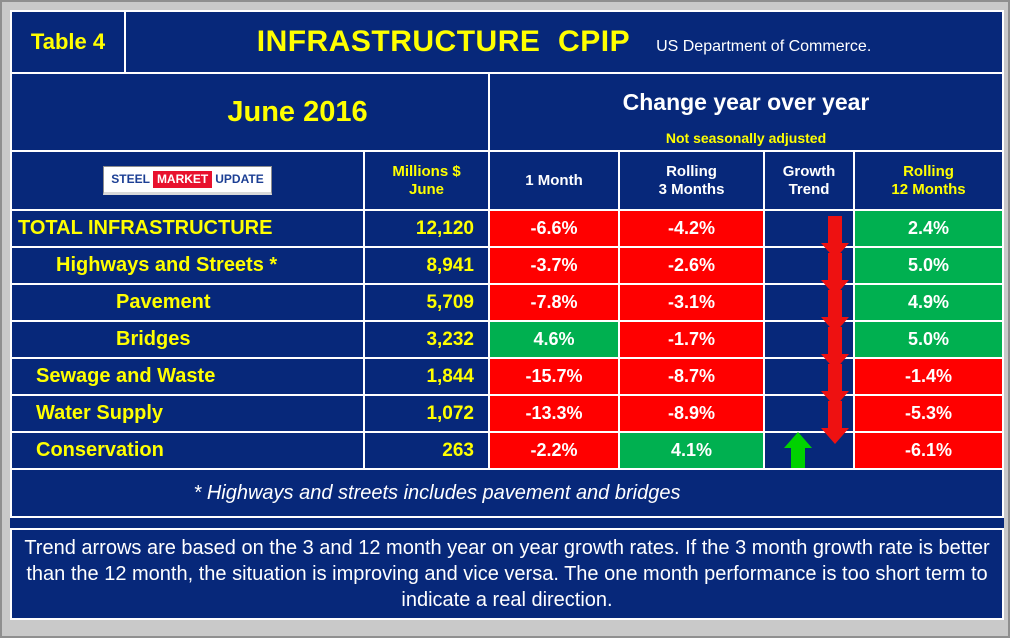 This screenshot has width=1010, height=638. I want to click on rolling-12-value: -5.3%, so click(928, 413).